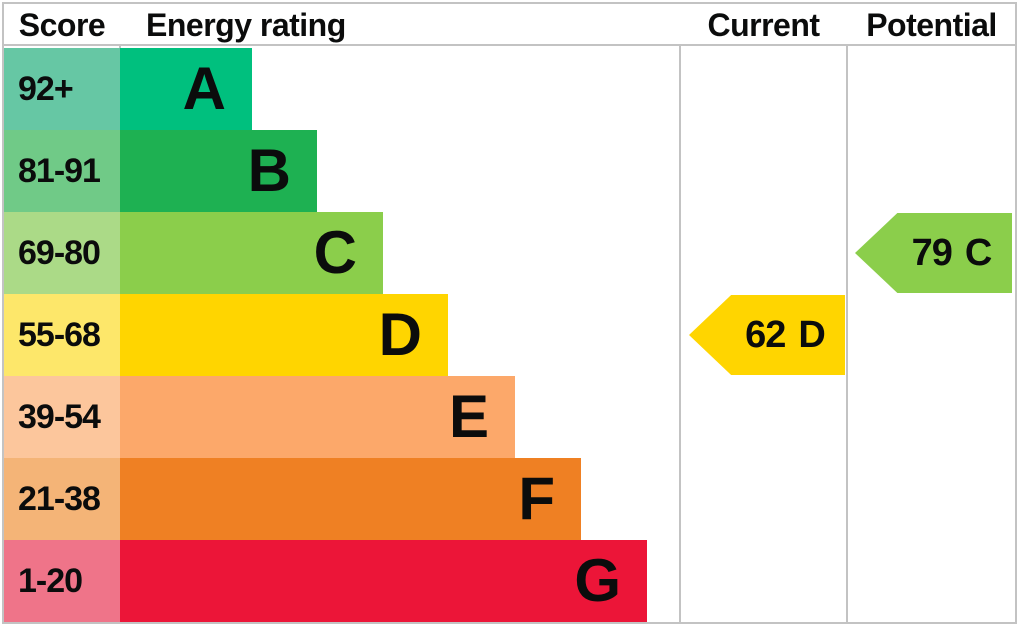  Describe the element at coordinates (62, 499) in the screenshot. I see `score-range-label: 21-38` at that location.